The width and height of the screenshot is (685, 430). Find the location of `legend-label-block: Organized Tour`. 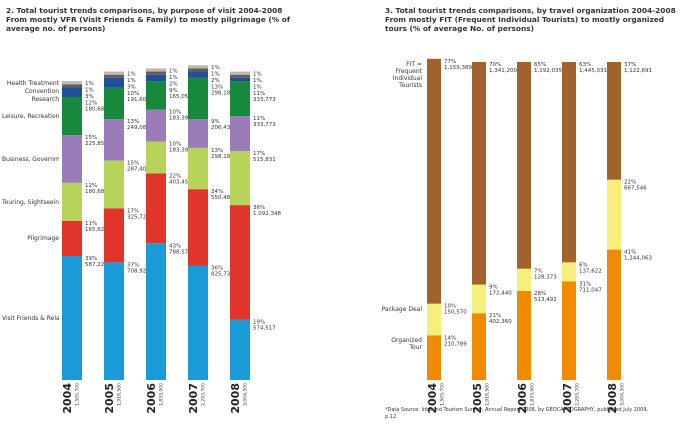

legend-label-block: Organized Tour is located at coordinates (406, 344).